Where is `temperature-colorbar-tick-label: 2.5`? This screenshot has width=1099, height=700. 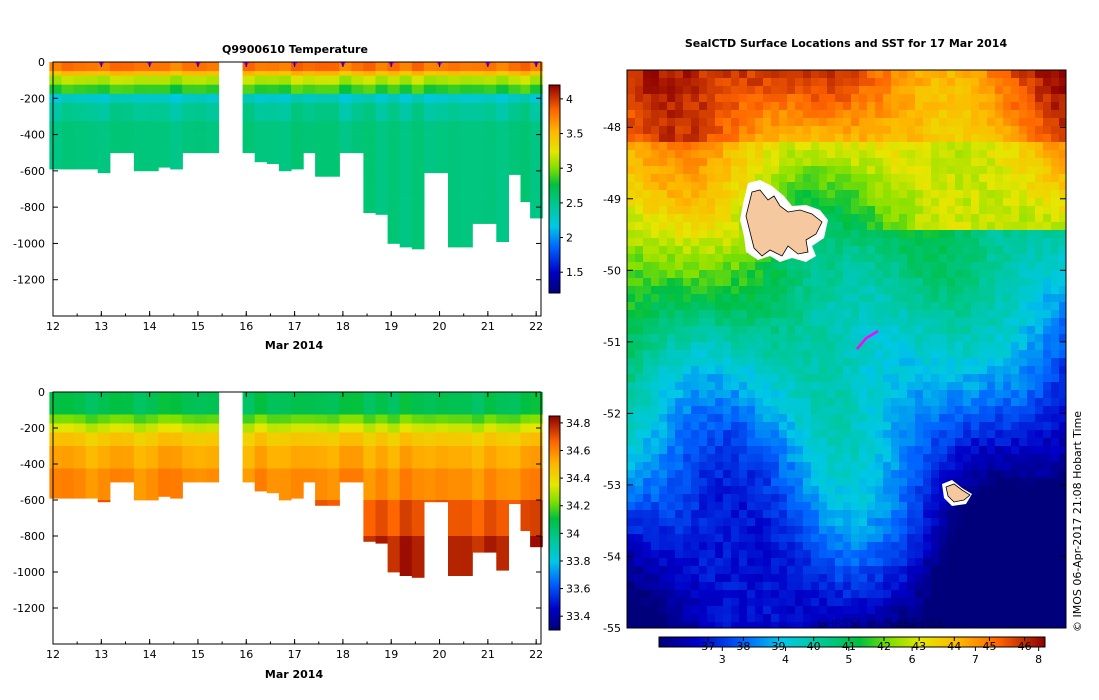 temperature-colorbar-tick-label: 2.5 is located at coordinates (575, 203).